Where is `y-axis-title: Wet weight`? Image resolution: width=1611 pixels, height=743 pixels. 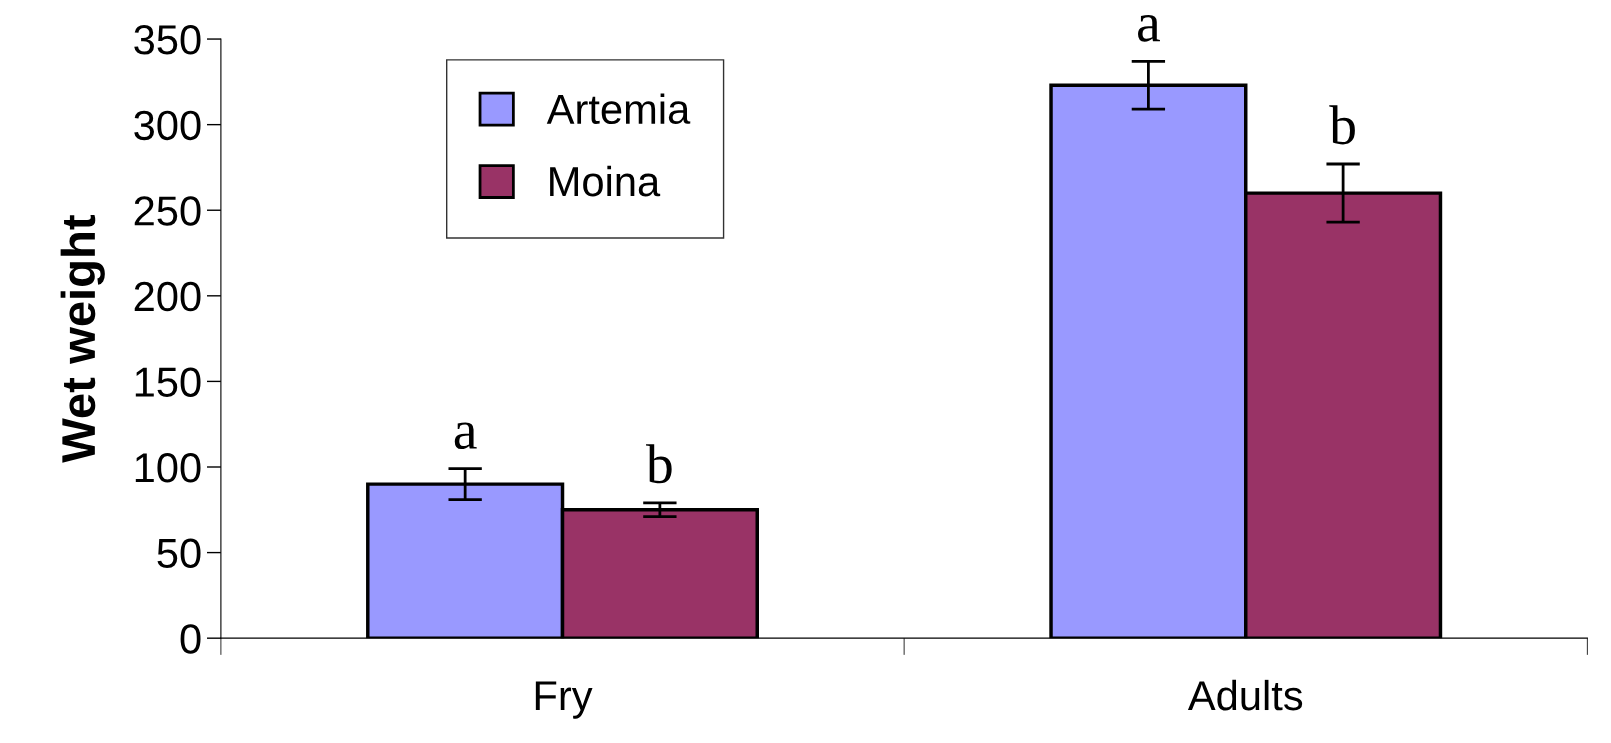
y-axis-title: Wet weight is located at coordinates (82, 338).